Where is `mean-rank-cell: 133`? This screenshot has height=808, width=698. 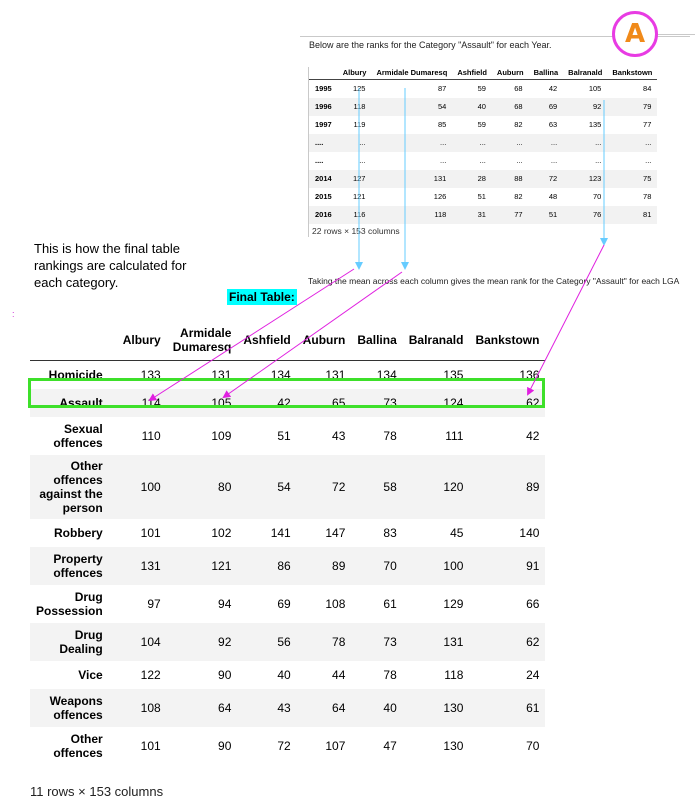
mean-rank-cell: 133 is located at coordinates (150, 375).